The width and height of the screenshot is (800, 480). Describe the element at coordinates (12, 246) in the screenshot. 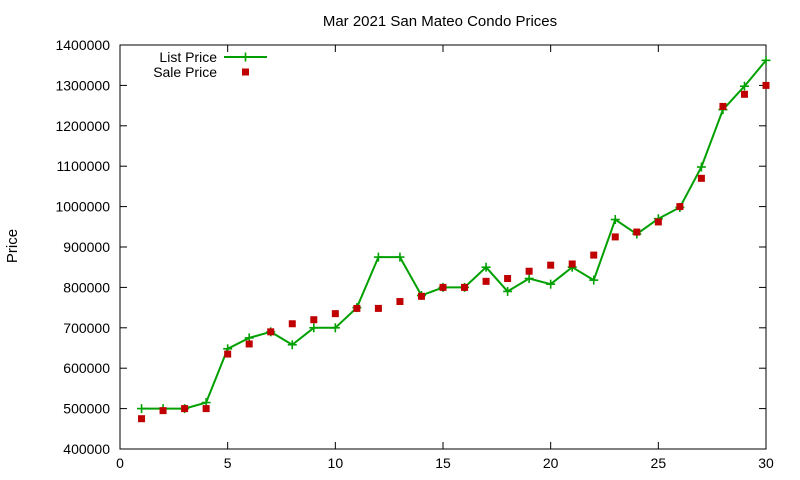

I see `y-axis-label: Price` at that location.